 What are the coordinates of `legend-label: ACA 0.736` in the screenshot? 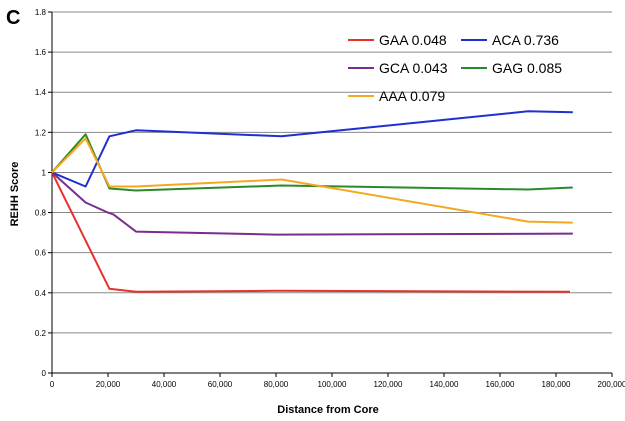 It's located at (525, 40).